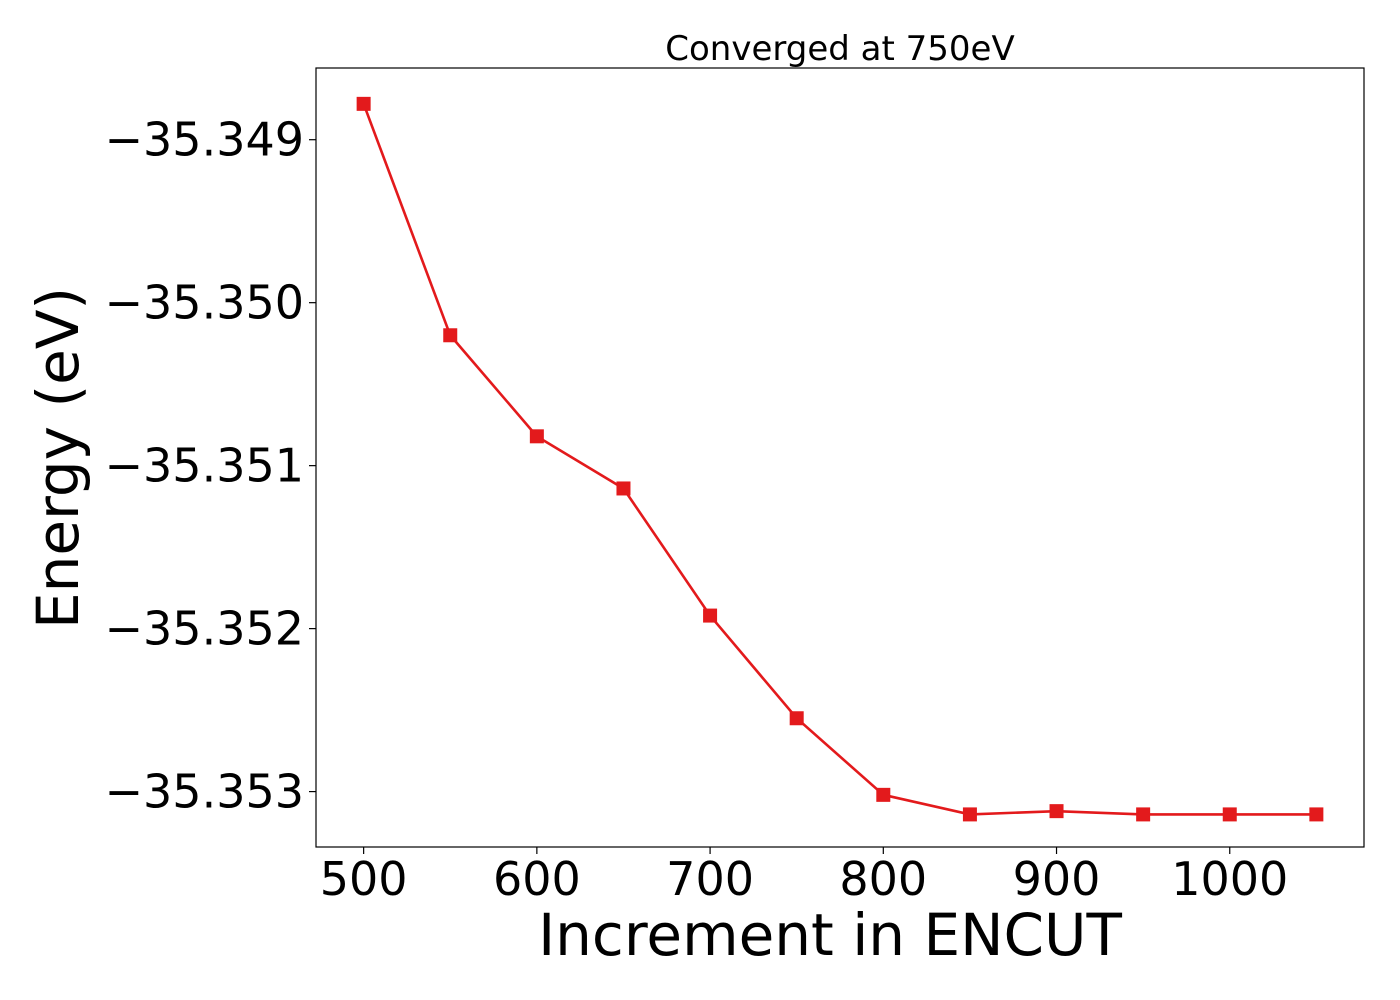  Describe the element at coordinates (804, 876) in the screenshot. I see `x-axis: 500 600 700 800 900 1000` at that location.